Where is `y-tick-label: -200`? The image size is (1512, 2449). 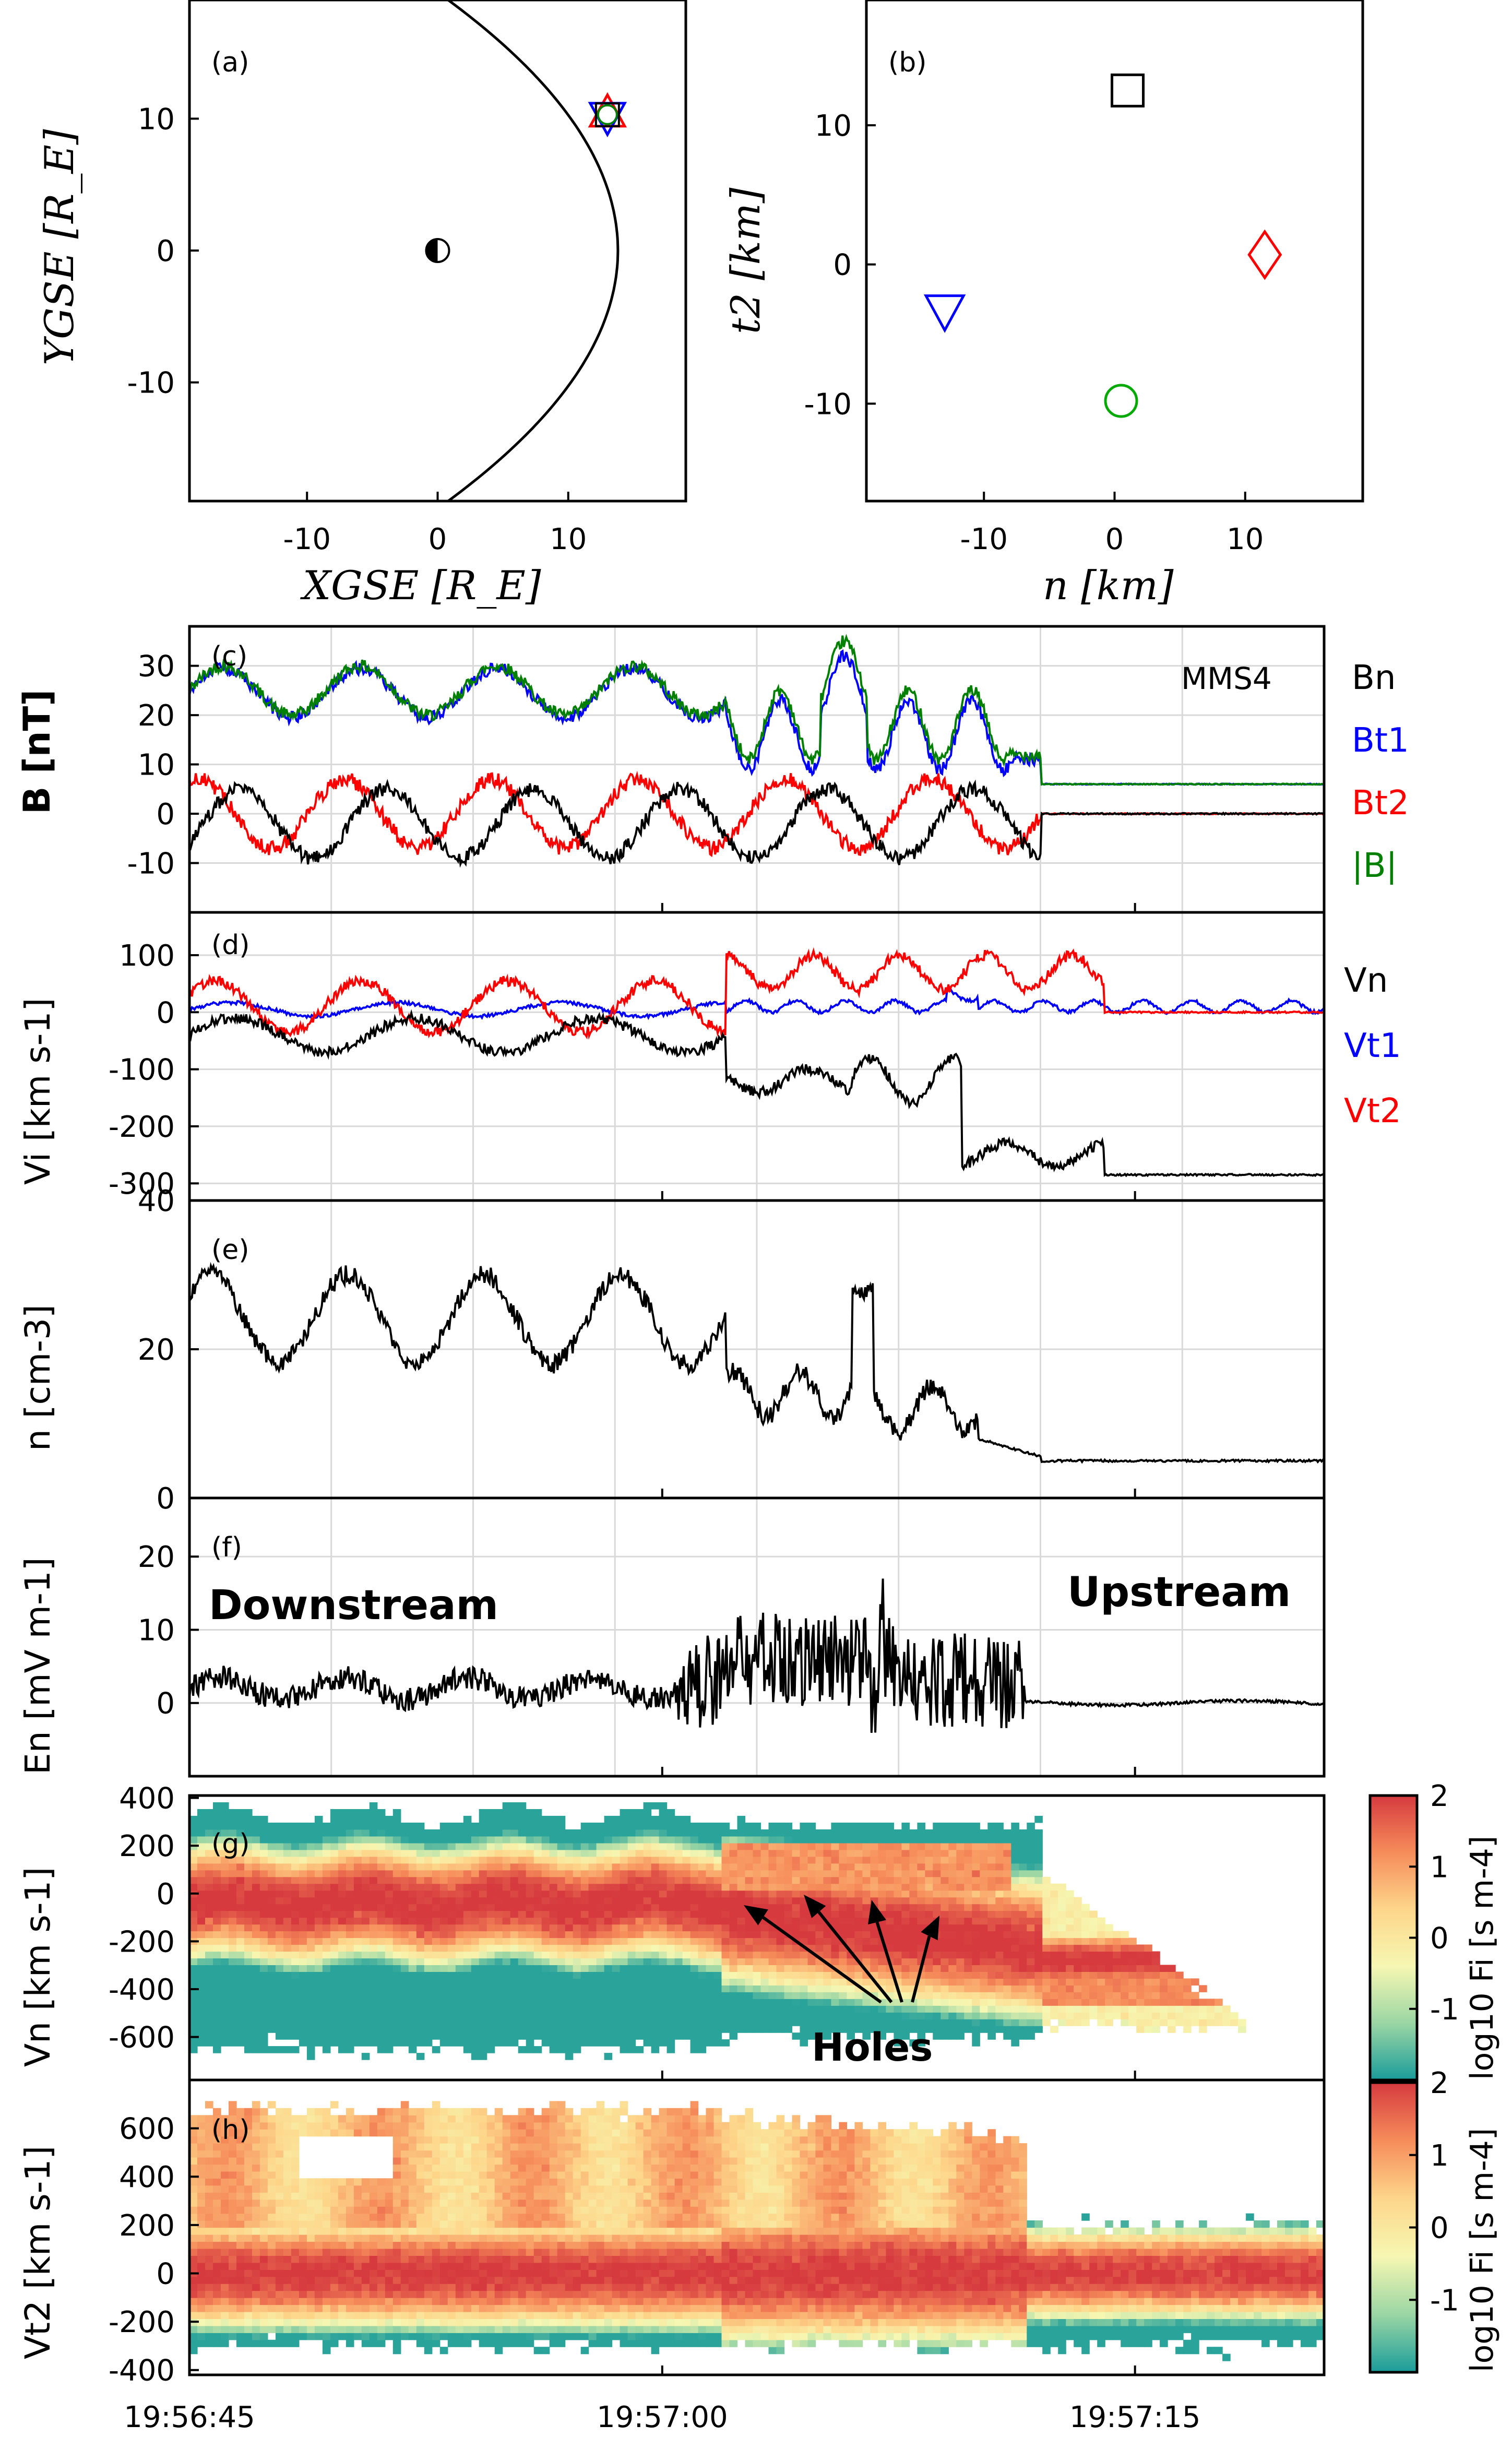 y-tick-label: -200 is located at coordinates (142, 1127).